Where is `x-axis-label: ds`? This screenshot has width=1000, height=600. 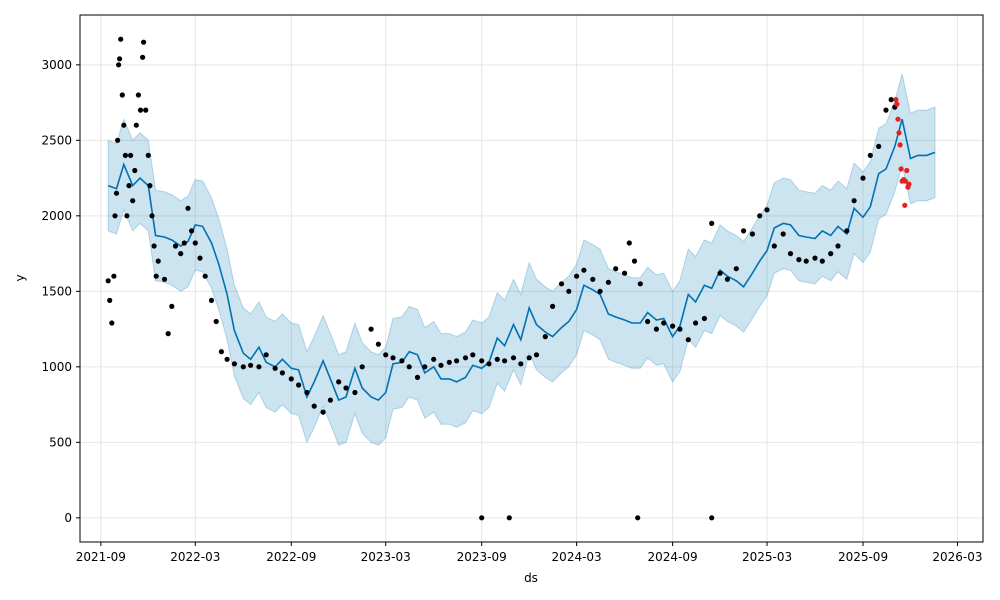
x-axis-label: ds is located at coordinates (531, 578).